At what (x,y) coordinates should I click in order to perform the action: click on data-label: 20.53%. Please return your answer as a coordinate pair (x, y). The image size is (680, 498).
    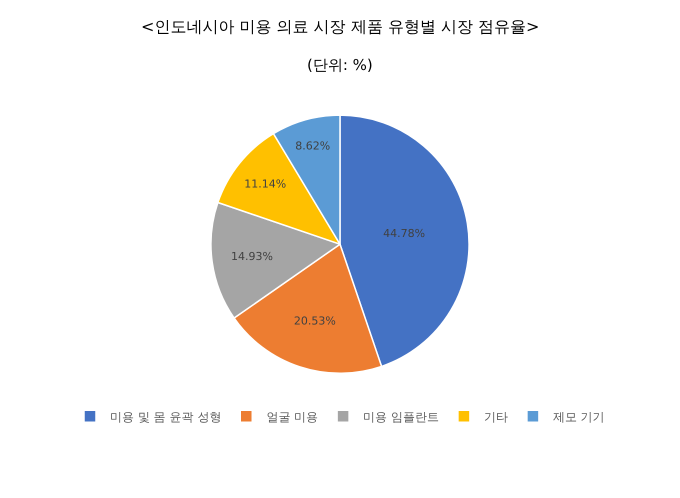
    Looking at the image, I should click on (315, 321).